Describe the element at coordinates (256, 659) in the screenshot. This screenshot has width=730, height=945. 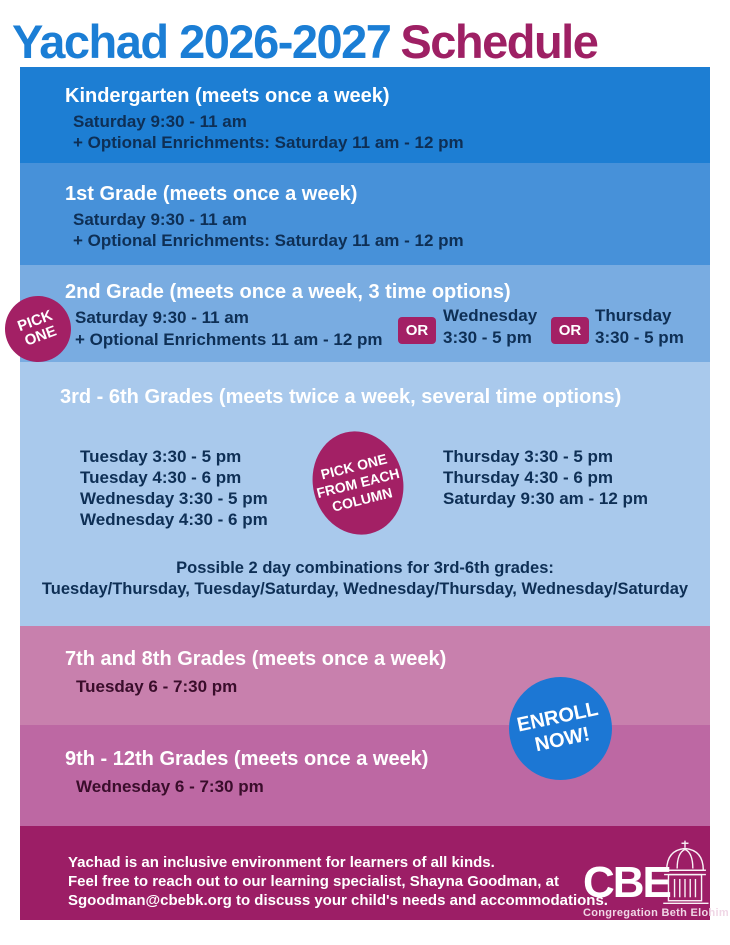
I see `grades7to8-heading: 7th and 8th Grades (meets once a week)` at that location.